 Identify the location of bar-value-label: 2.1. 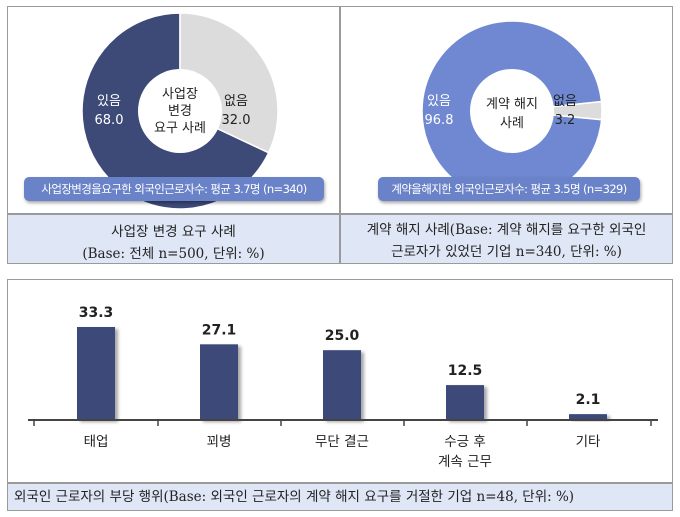
(588, 400).